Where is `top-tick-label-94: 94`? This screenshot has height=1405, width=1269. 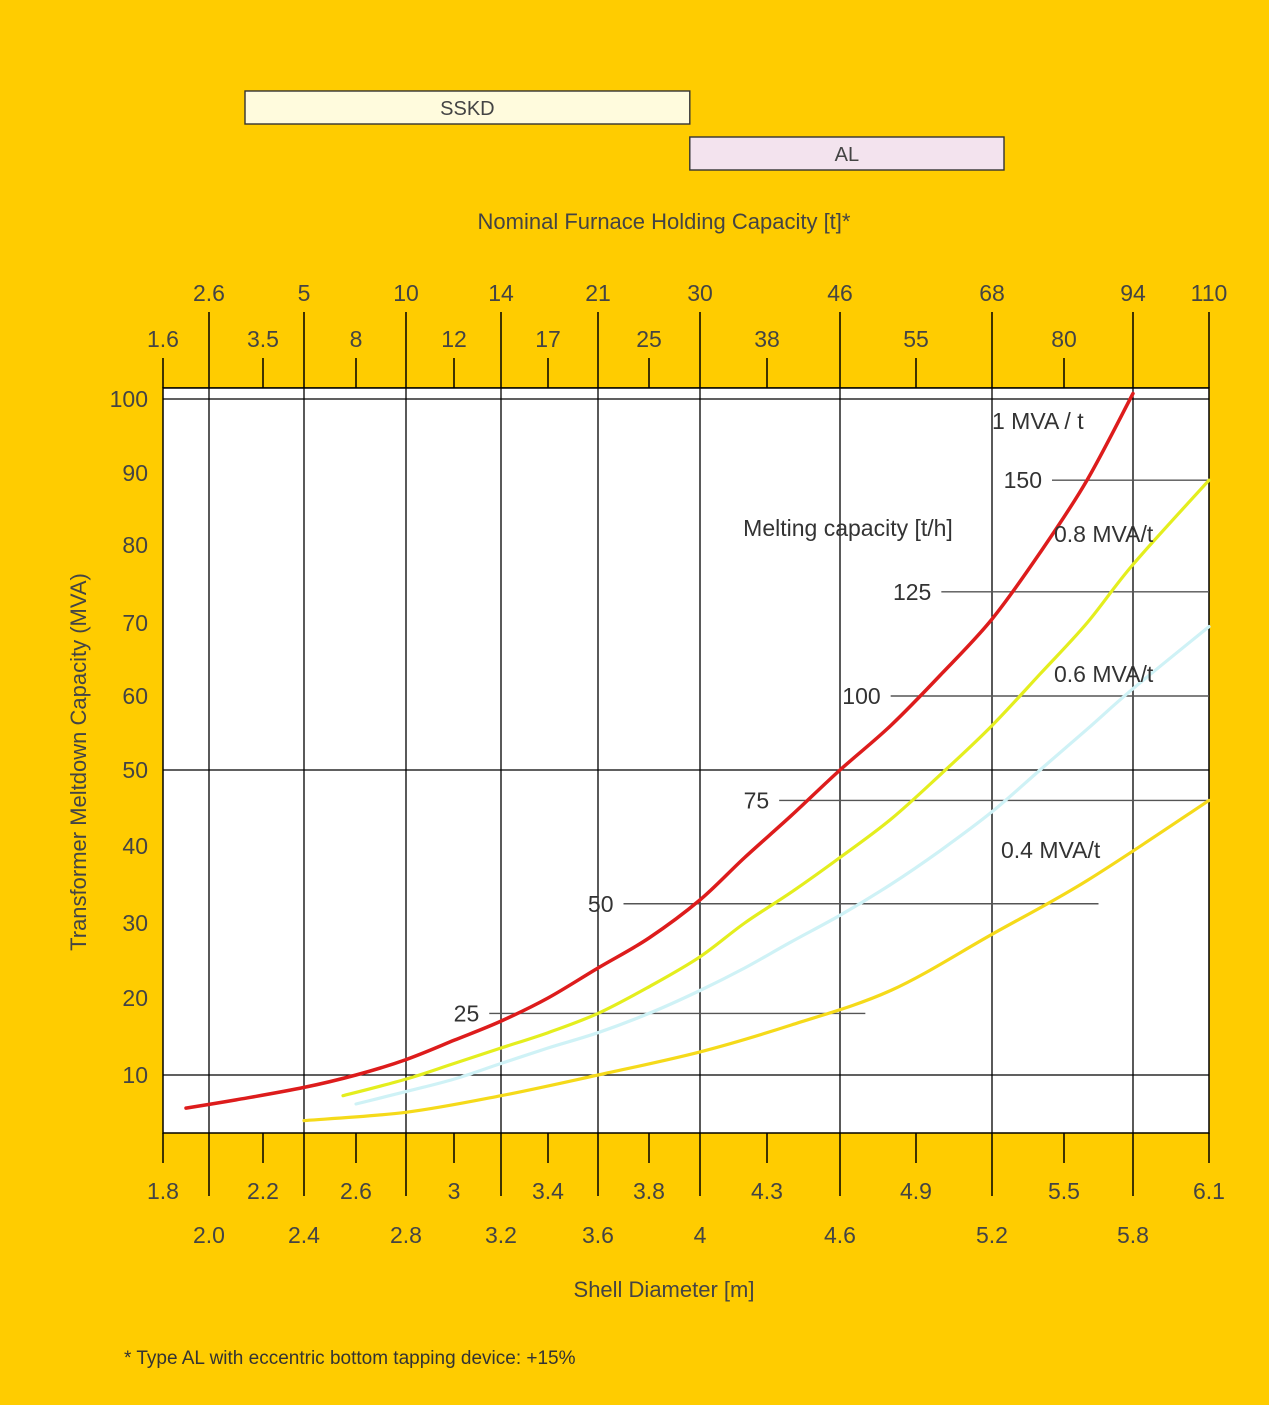
top-tick-label-94: 94 is located at coordinates (1133, 293).